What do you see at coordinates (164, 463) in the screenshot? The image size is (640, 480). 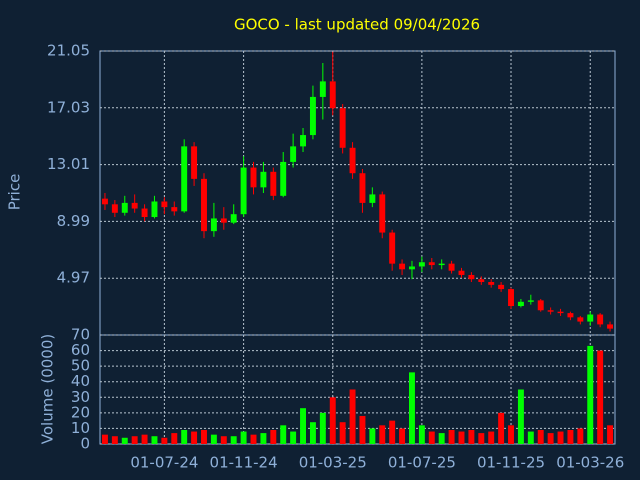 I see `x-tick-label: 01-07-24` at bounding box center [164, 463].